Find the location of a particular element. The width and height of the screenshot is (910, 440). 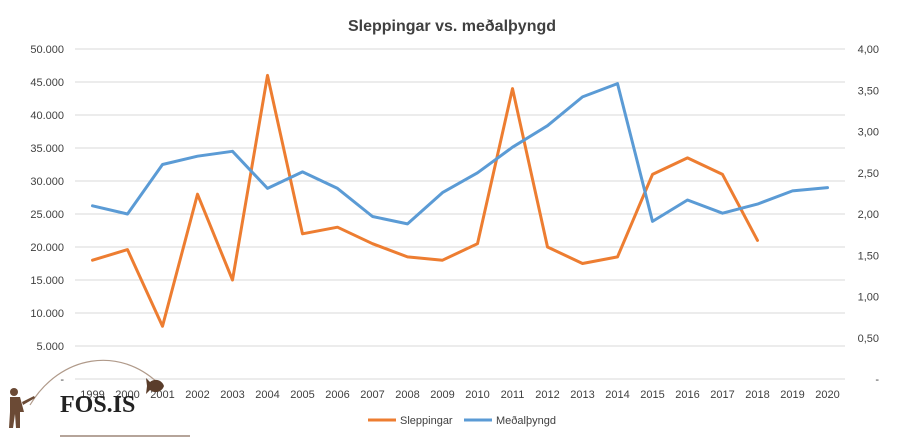

left-tick-label: 30.000 is located at coordinates (47, 182).